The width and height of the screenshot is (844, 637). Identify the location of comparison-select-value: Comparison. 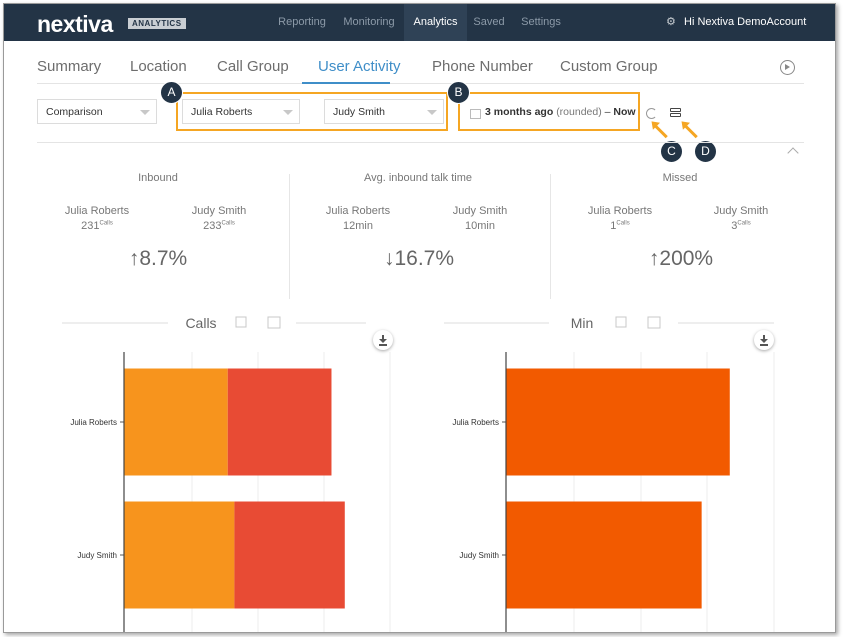
(74, 112).